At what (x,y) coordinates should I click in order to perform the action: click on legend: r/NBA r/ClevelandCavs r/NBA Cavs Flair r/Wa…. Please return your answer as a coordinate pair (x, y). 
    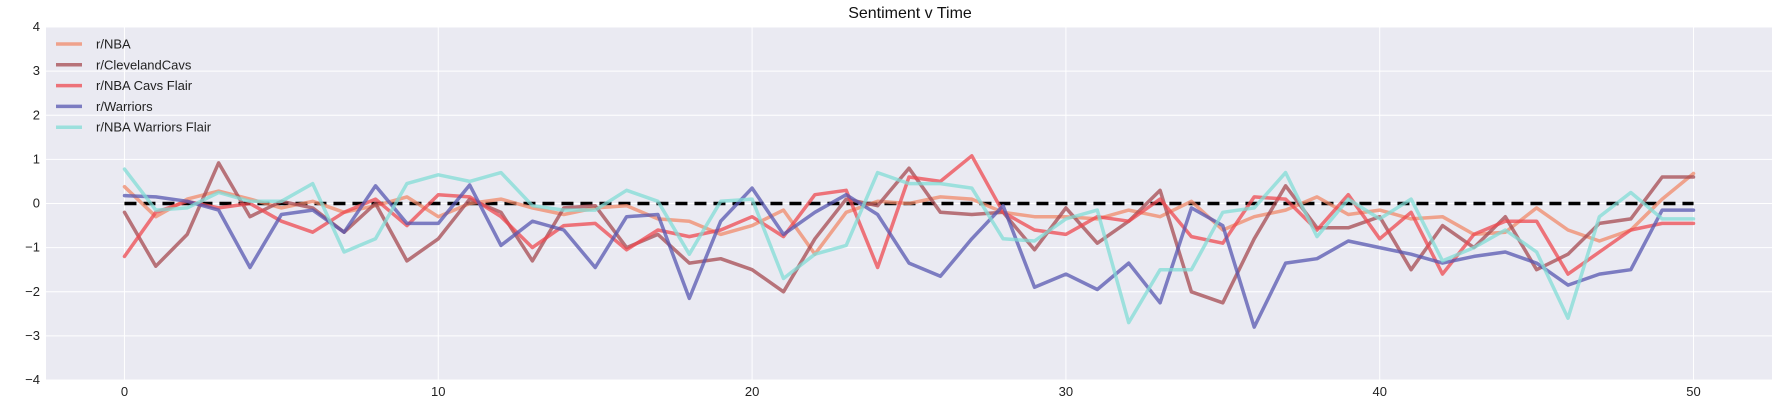
    Looking at the image, I should click on (134, 86).